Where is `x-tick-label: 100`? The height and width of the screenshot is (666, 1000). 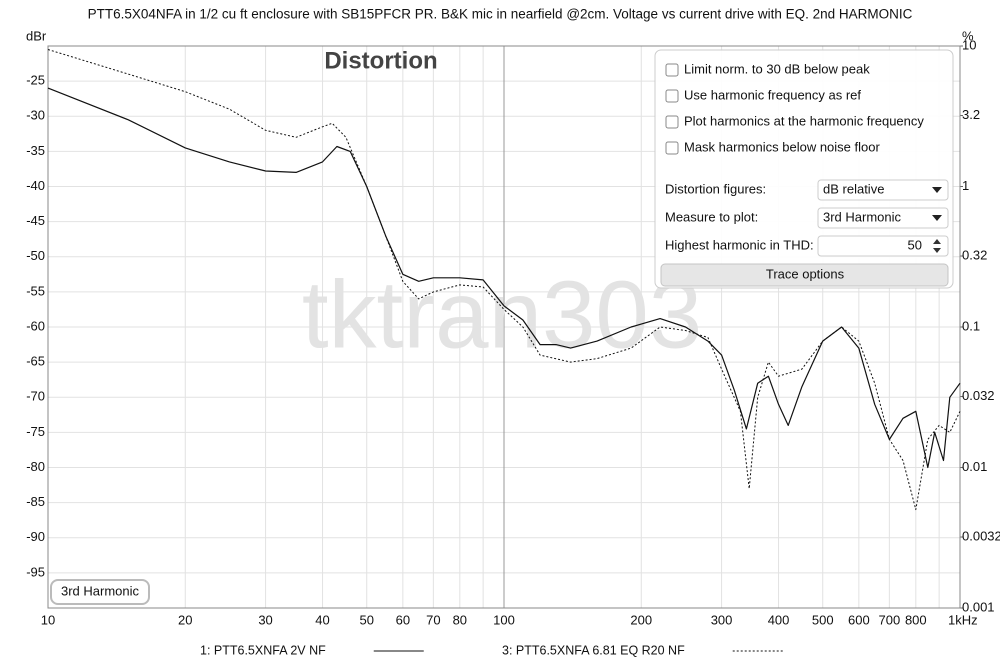
x-tick-label: 100 is located at coordinates (504, 619).